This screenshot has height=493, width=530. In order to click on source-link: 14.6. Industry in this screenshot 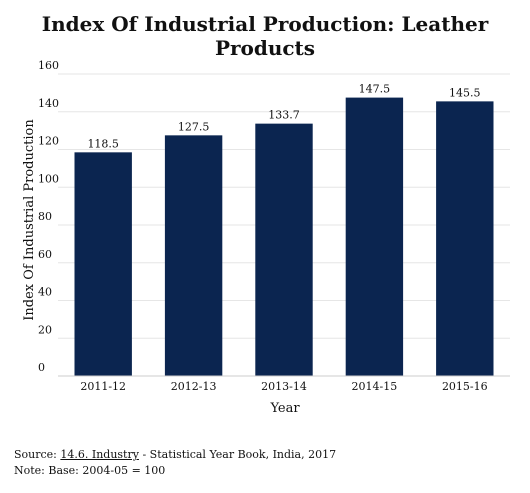, I will do `click(99, 454)`.